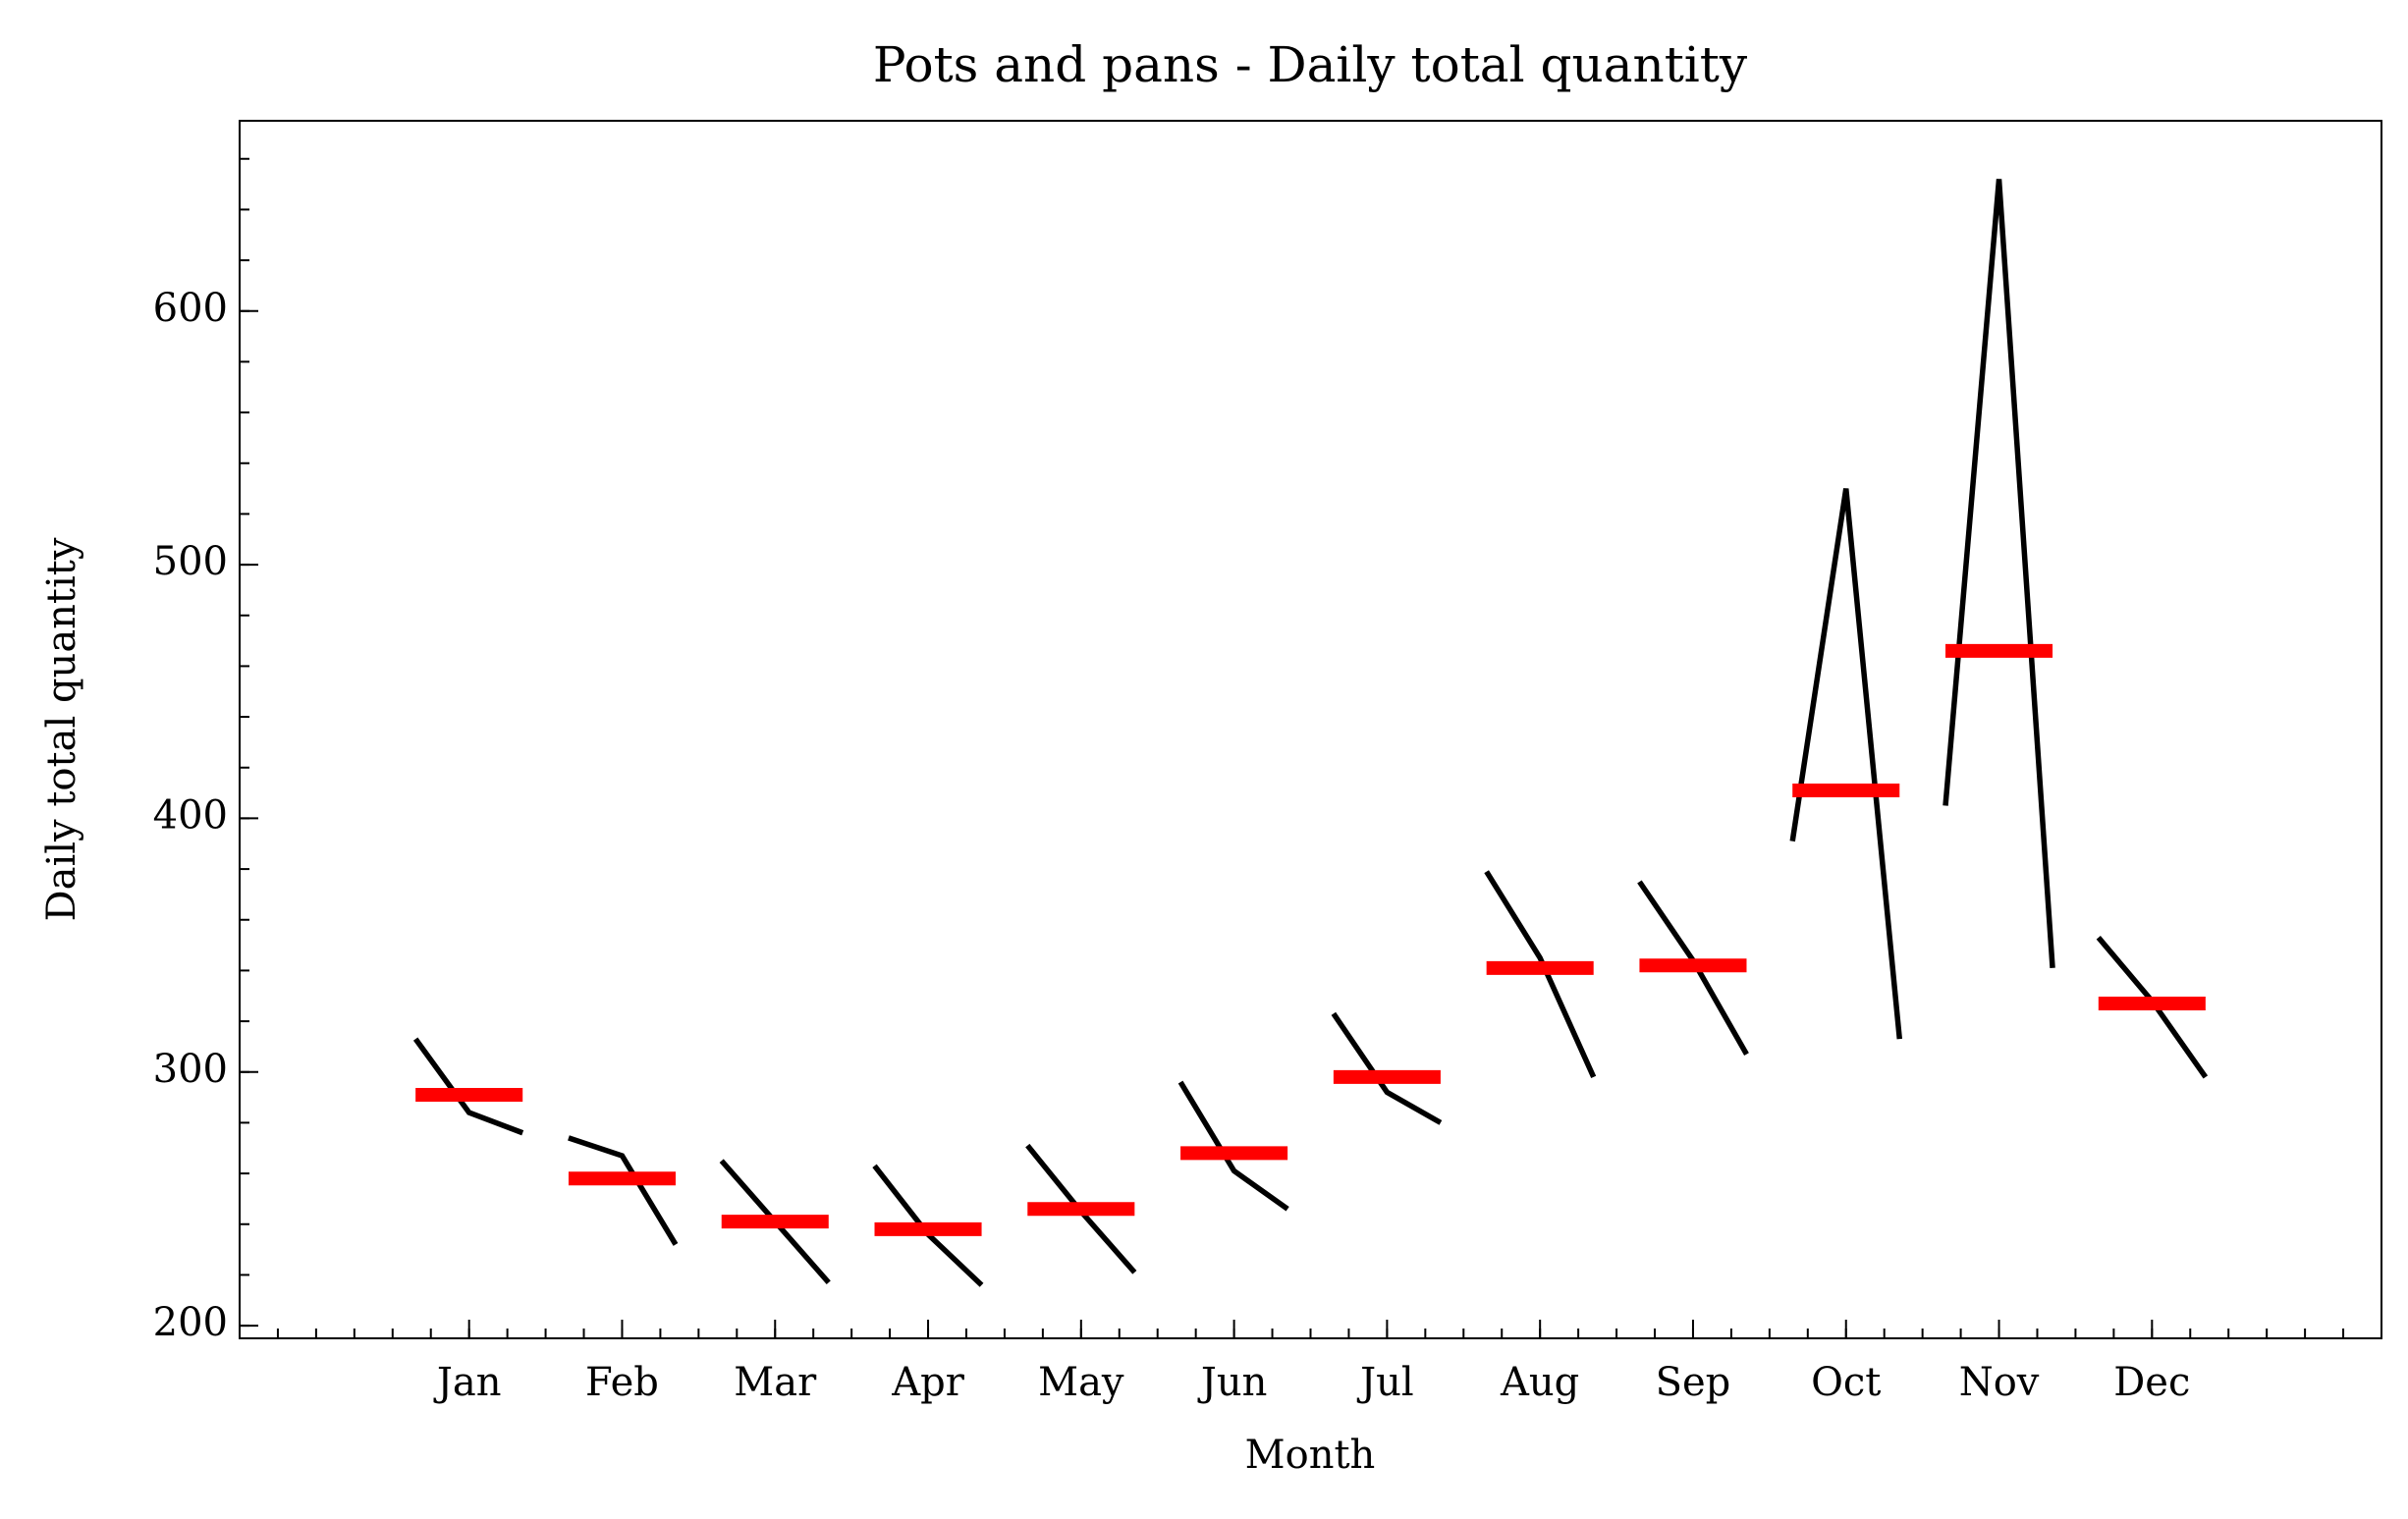 Image resolution: width=2408 pixels, height=1519 pixels. What do you see at coordinates (1081, 1382) in the screenshot?
I see `x-tick-label: May` at bounding box center [1081, 1382].